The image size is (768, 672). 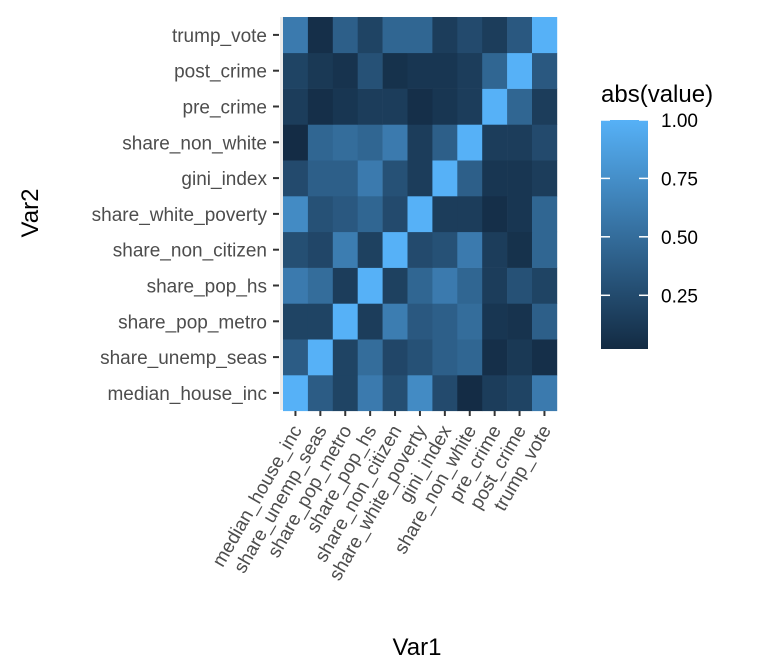 What do you see at coordinates (192, 322) in the screenshot?
I see `y-tick-label: share_pop_metro` at bounding box center [192, 322].